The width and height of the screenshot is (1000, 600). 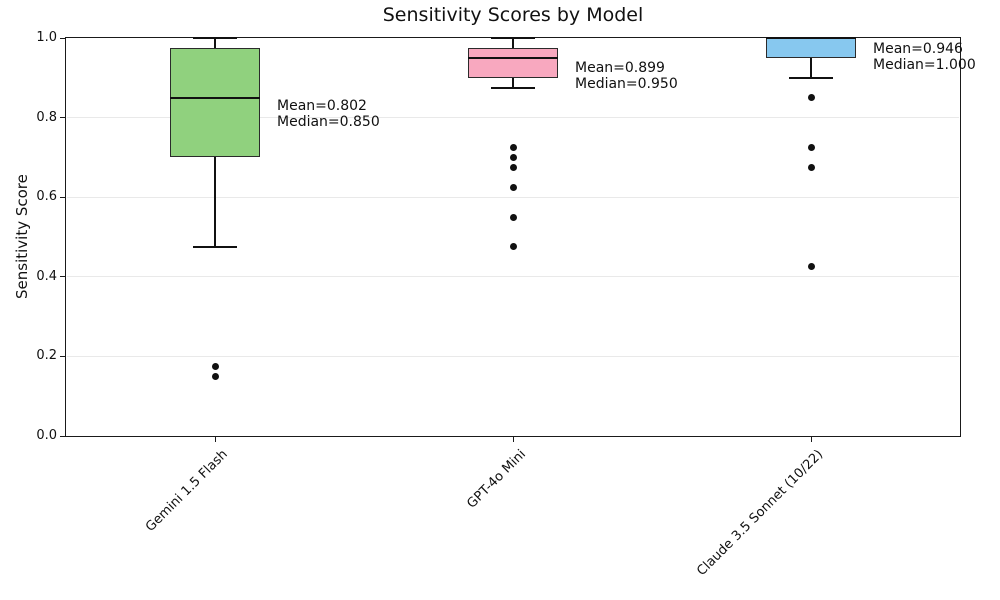 I want to click on box-claude-3-5-sonnet-10-22-, so click(x=811, y=48).